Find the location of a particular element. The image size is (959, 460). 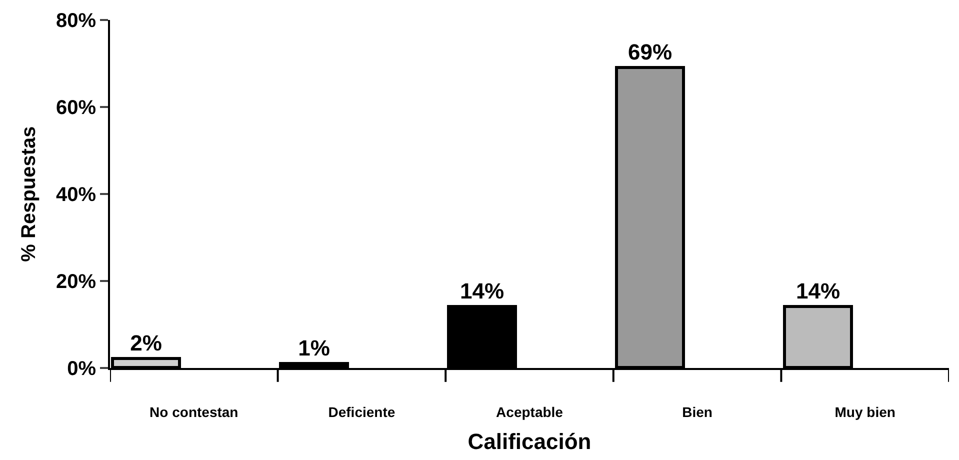

y-tick-label: 20% is located at coordinates (76, 282).